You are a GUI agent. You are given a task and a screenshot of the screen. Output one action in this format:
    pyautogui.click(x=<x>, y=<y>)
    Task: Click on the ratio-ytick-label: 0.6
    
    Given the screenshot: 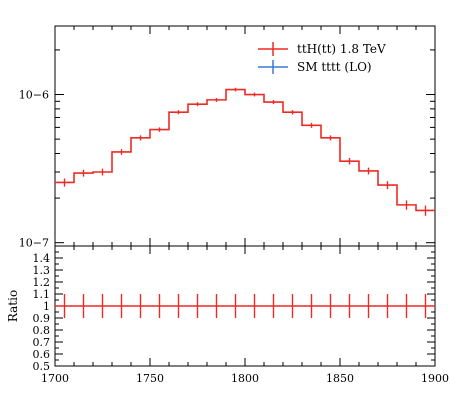 What is the action you would take?
    pyautogui.click(x=42, y=354)
    